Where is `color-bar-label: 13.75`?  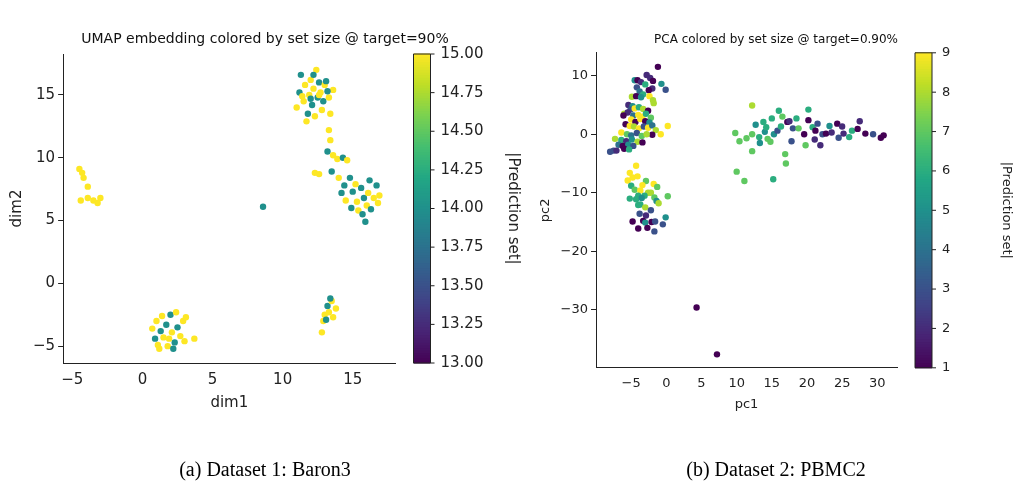 color-bar-label: 13.75 is located at coordinates (462, 246).